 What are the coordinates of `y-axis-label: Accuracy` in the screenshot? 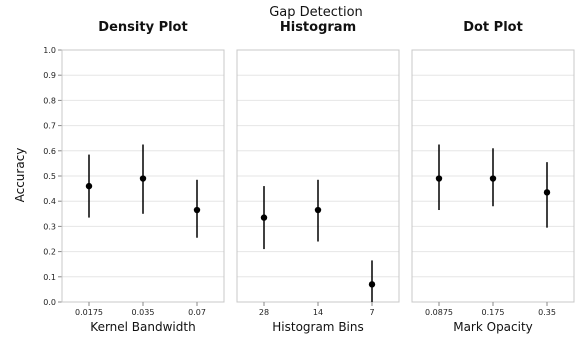 It's located at (20, 175).